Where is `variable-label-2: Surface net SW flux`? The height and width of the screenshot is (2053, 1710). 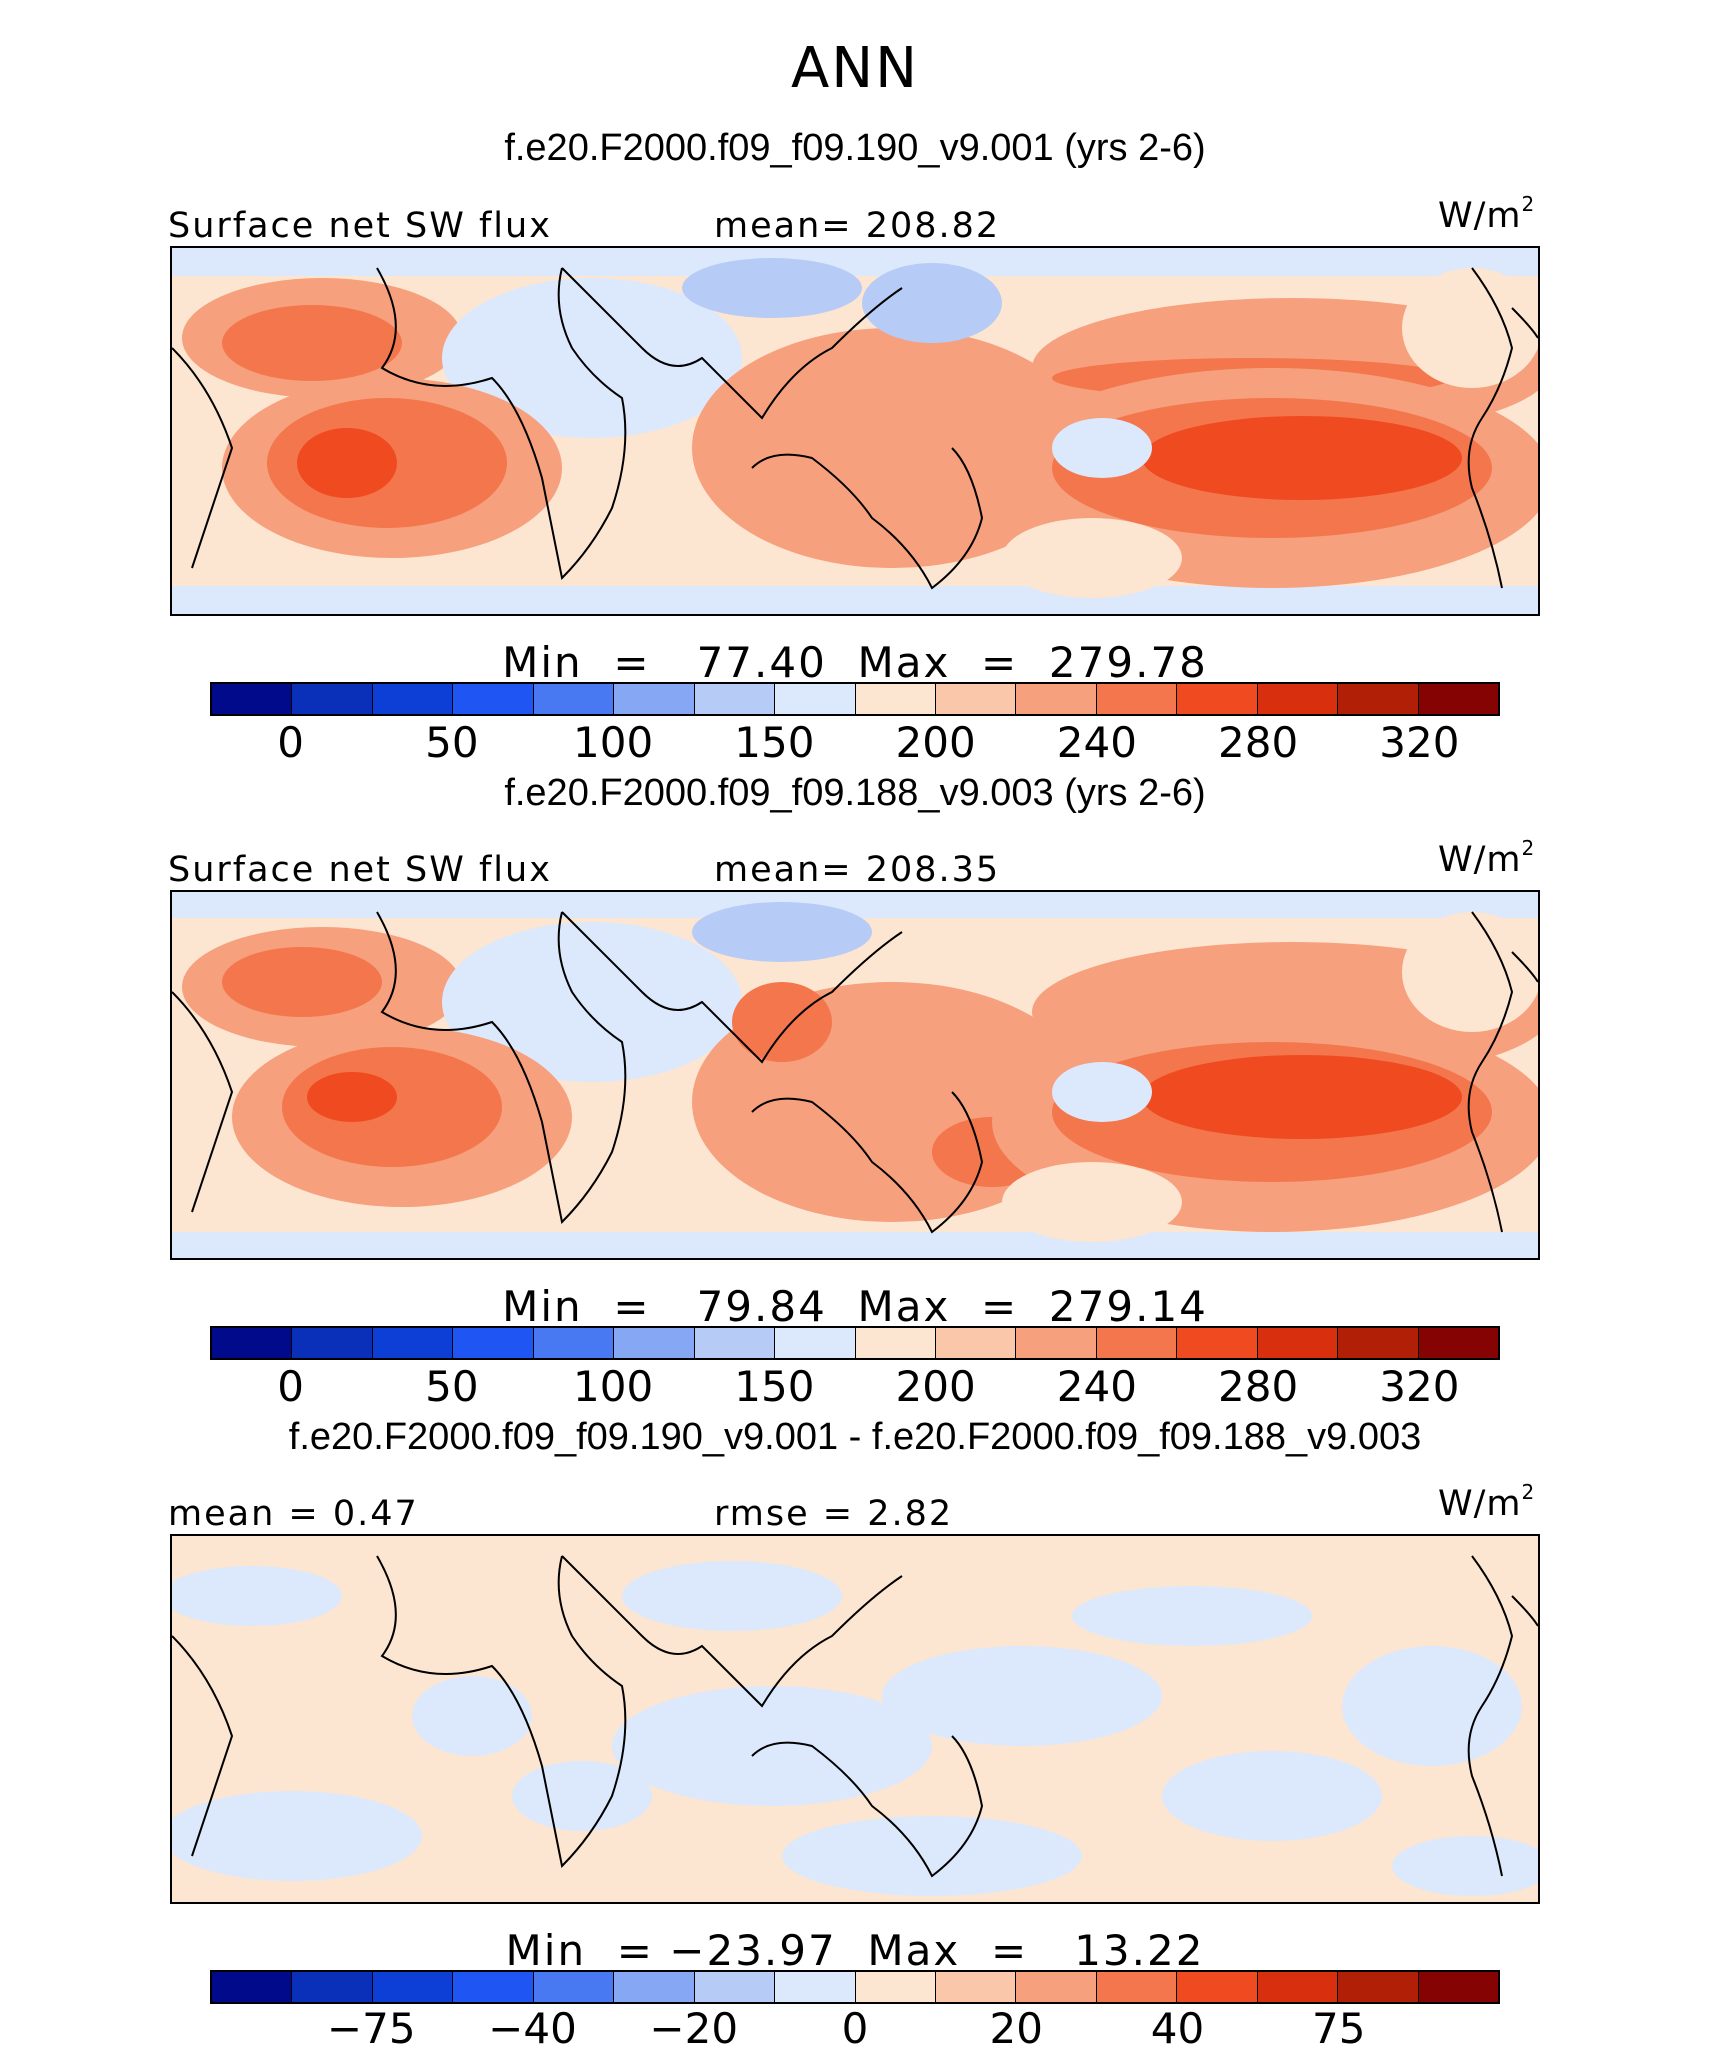 variable-label-2: Surface net SW flux is located at coordinates (360, 870).